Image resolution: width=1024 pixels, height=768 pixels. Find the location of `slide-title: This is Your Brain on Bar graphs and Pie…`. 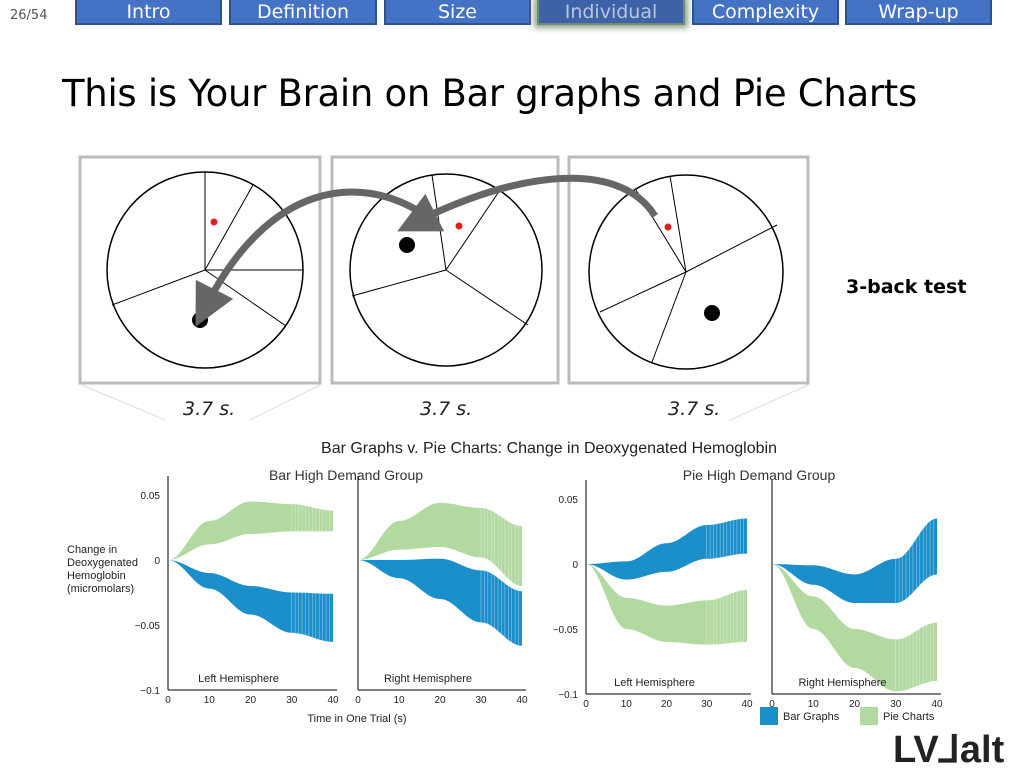

slide-title: This is Your Brain on Bar graphs and Pie… is located at coordinates (489, 93).